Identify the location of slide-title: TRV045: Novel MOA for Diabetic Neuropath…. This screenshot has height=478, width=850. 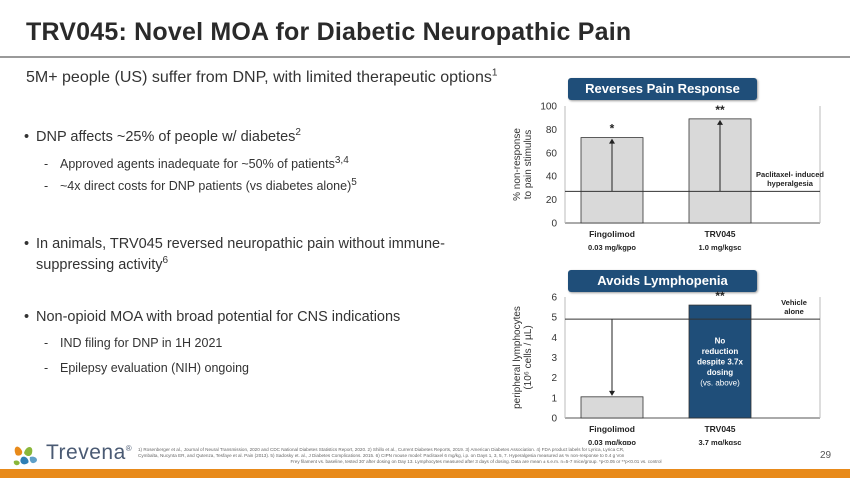
(329, 32).